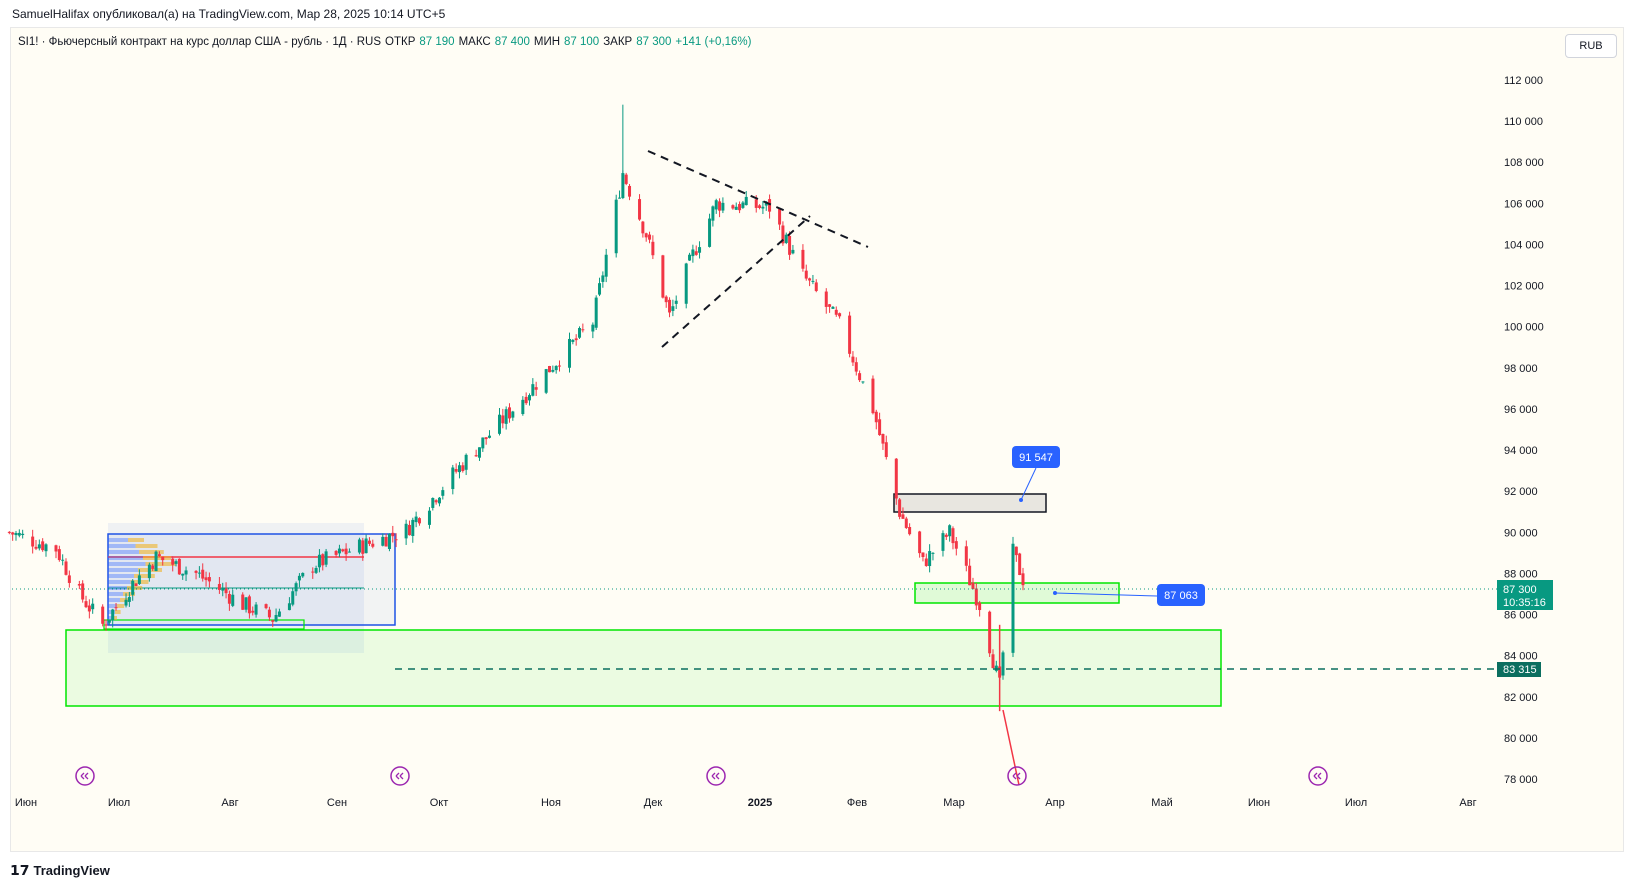 The width and height of the screenshot is (1634, 885). I want to click on y-tick-label: 94 000, so click(1521, 451).